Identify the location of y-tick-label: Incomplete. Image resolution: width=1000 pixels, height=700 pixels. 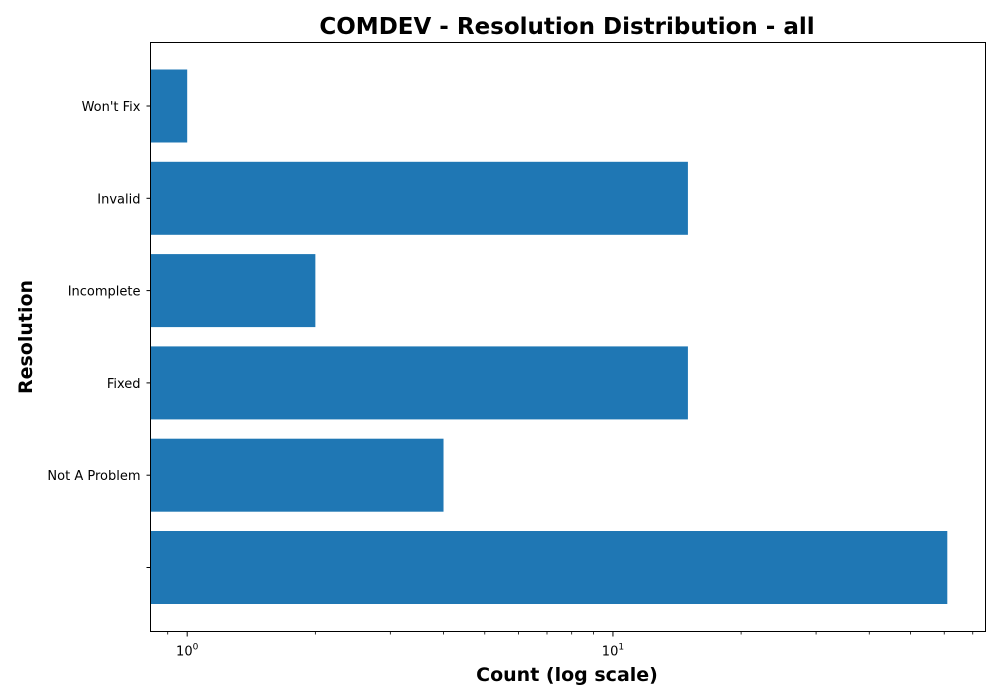
(104, 292).